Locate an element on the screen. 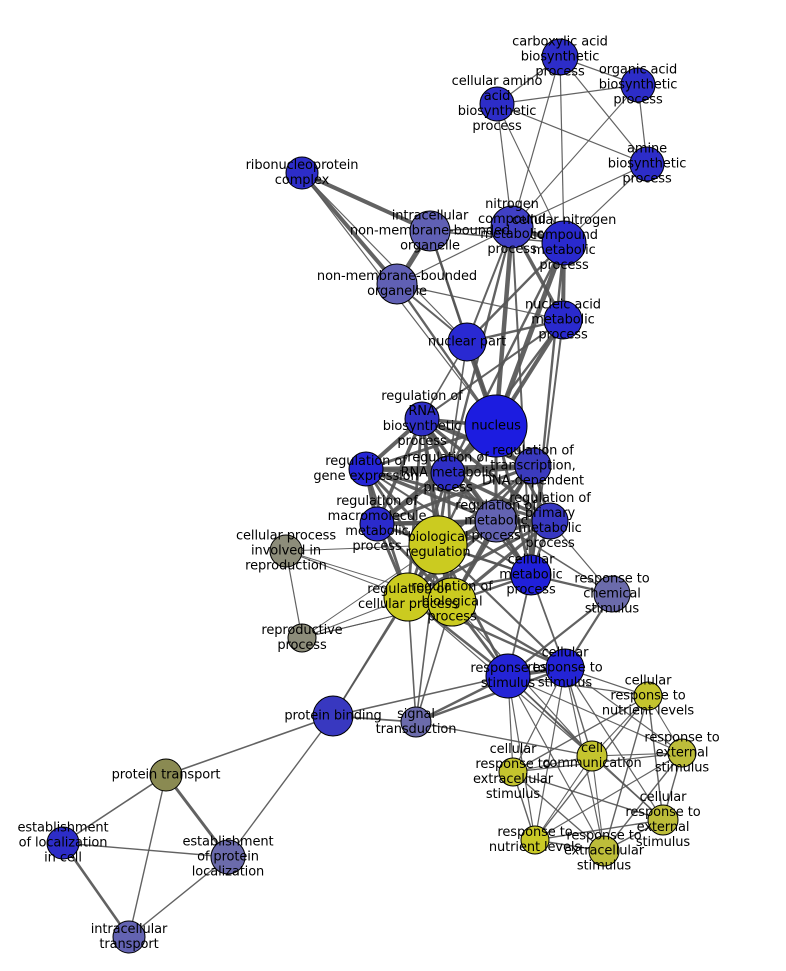  graph-node-regulation-of-biological-process is located at coordinates (452, 602).